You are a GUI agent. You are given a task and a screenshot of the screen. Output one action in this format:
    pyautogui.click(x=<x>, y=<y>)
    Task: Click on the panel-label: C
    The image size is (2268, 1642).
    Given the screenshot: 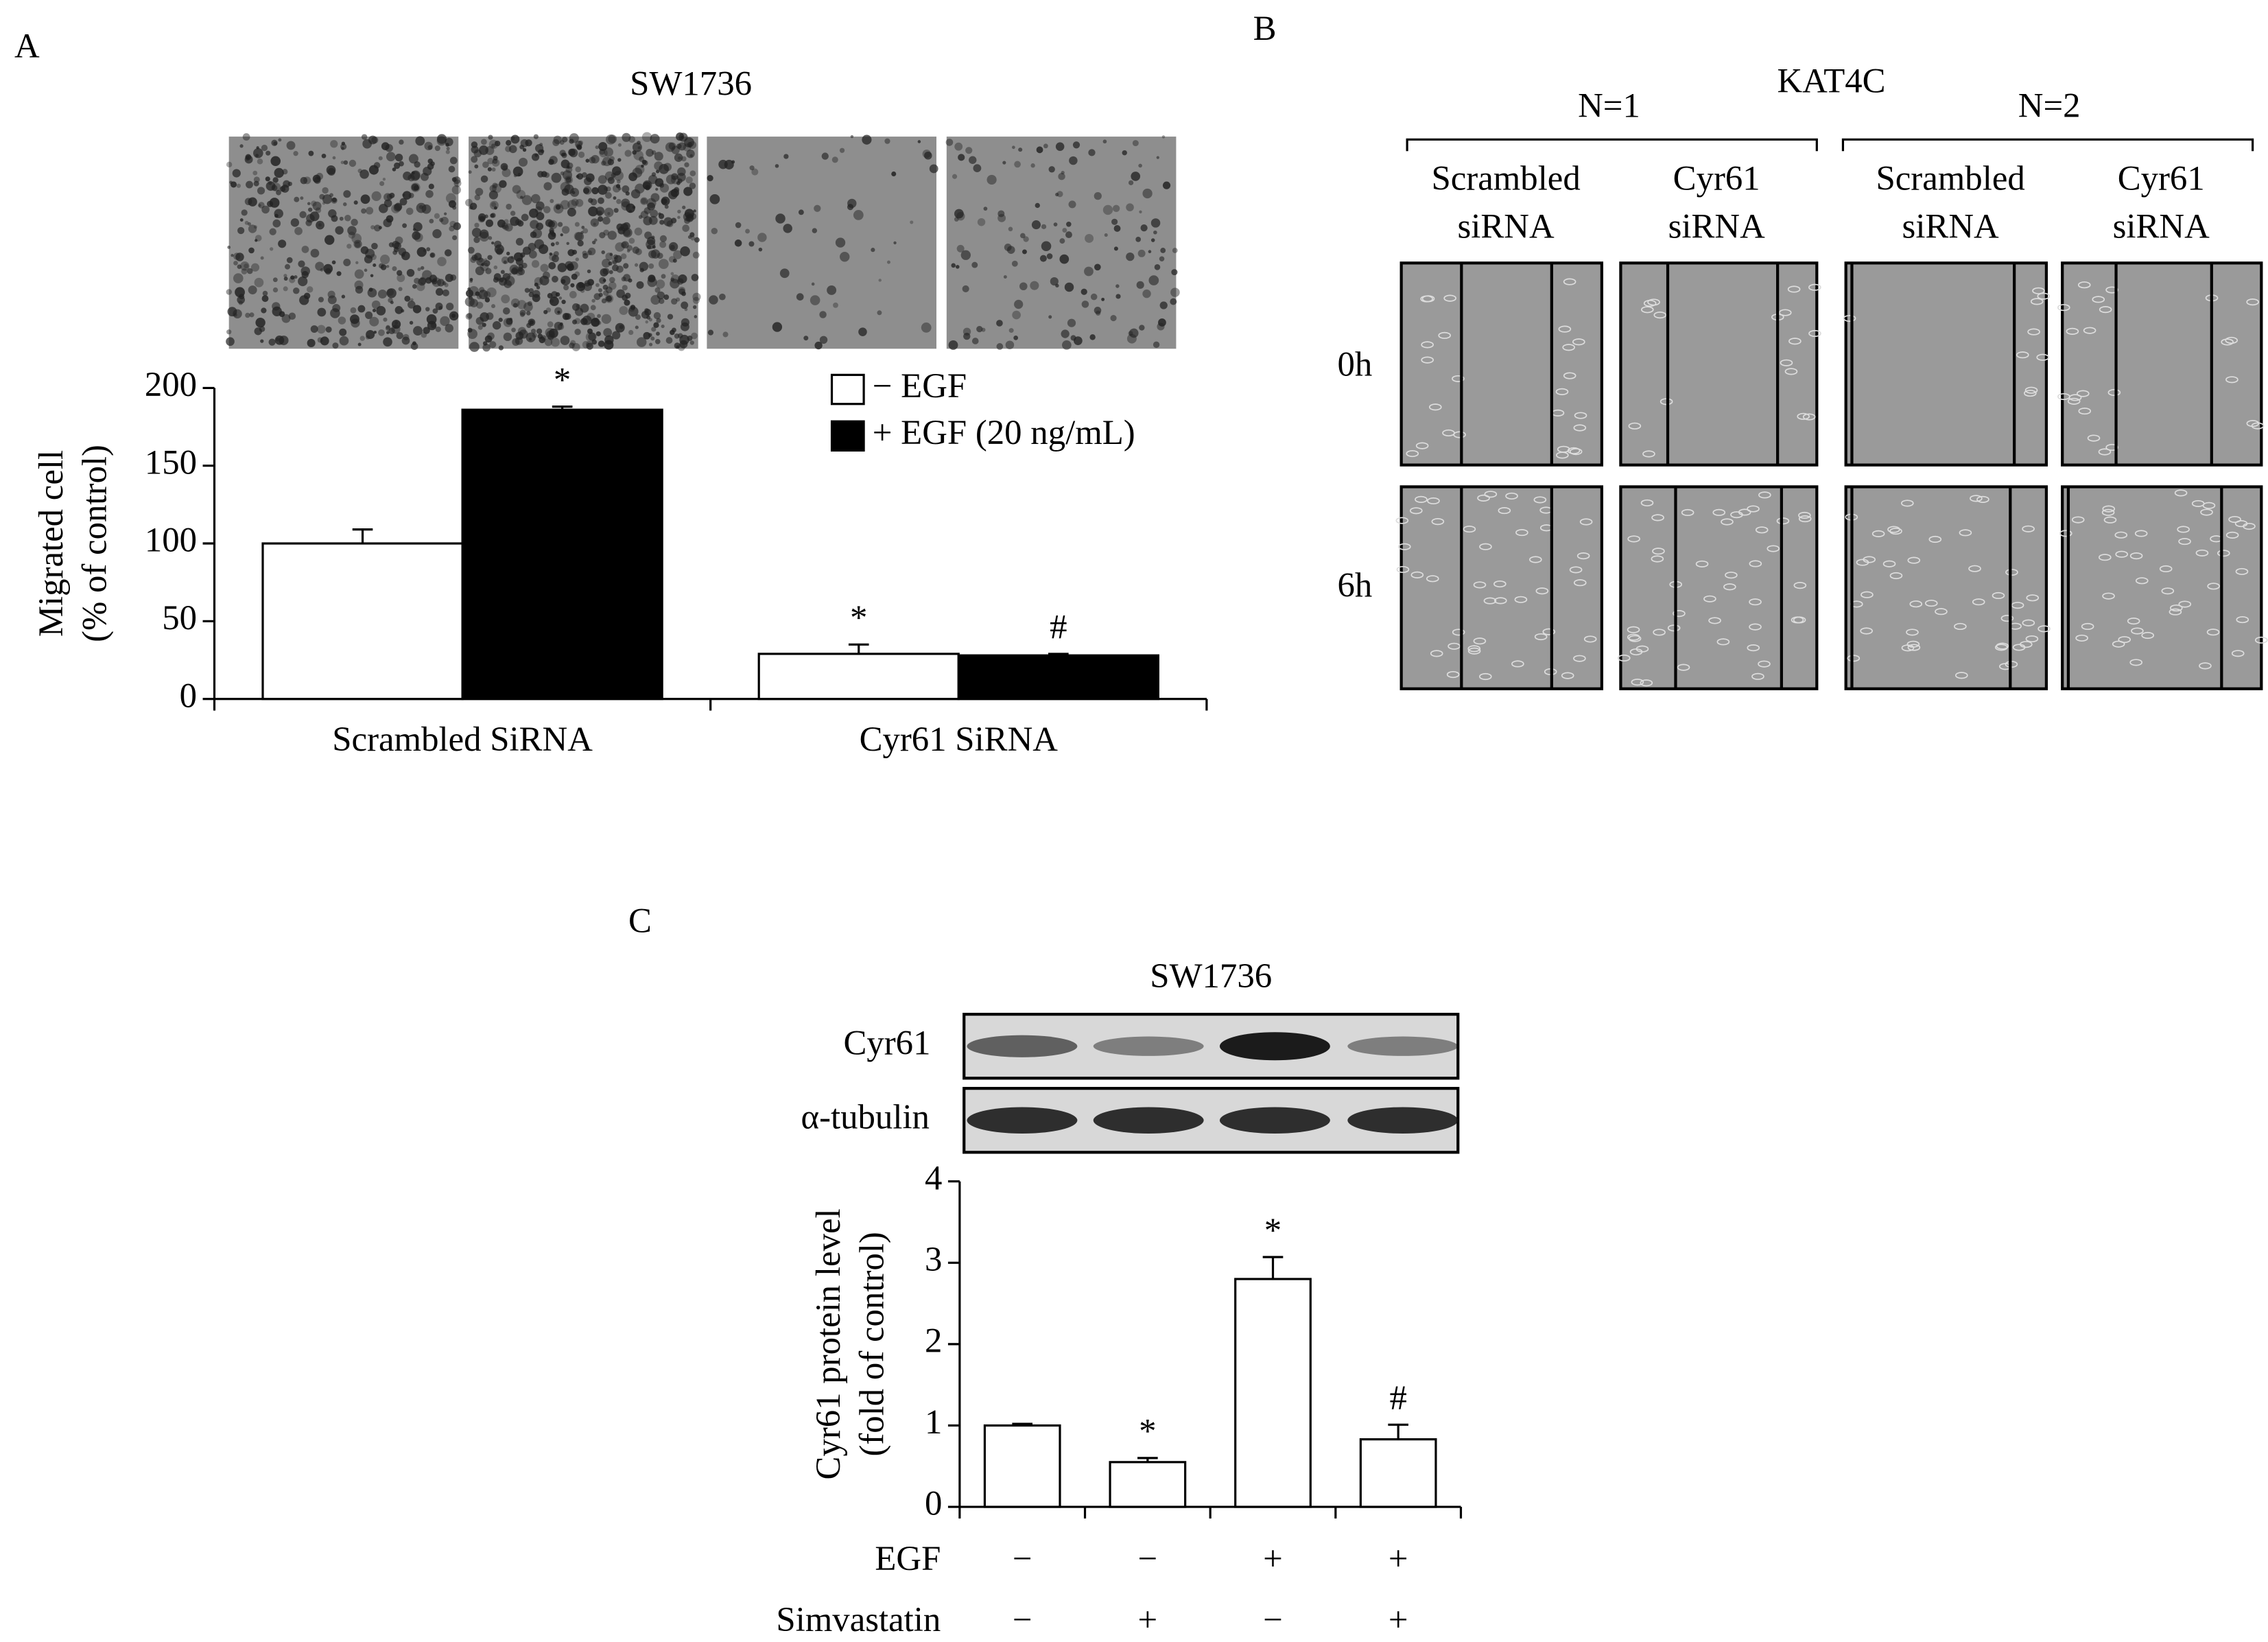 What is the action you would take?
    pyautogui.click(x=640, y=921)
    